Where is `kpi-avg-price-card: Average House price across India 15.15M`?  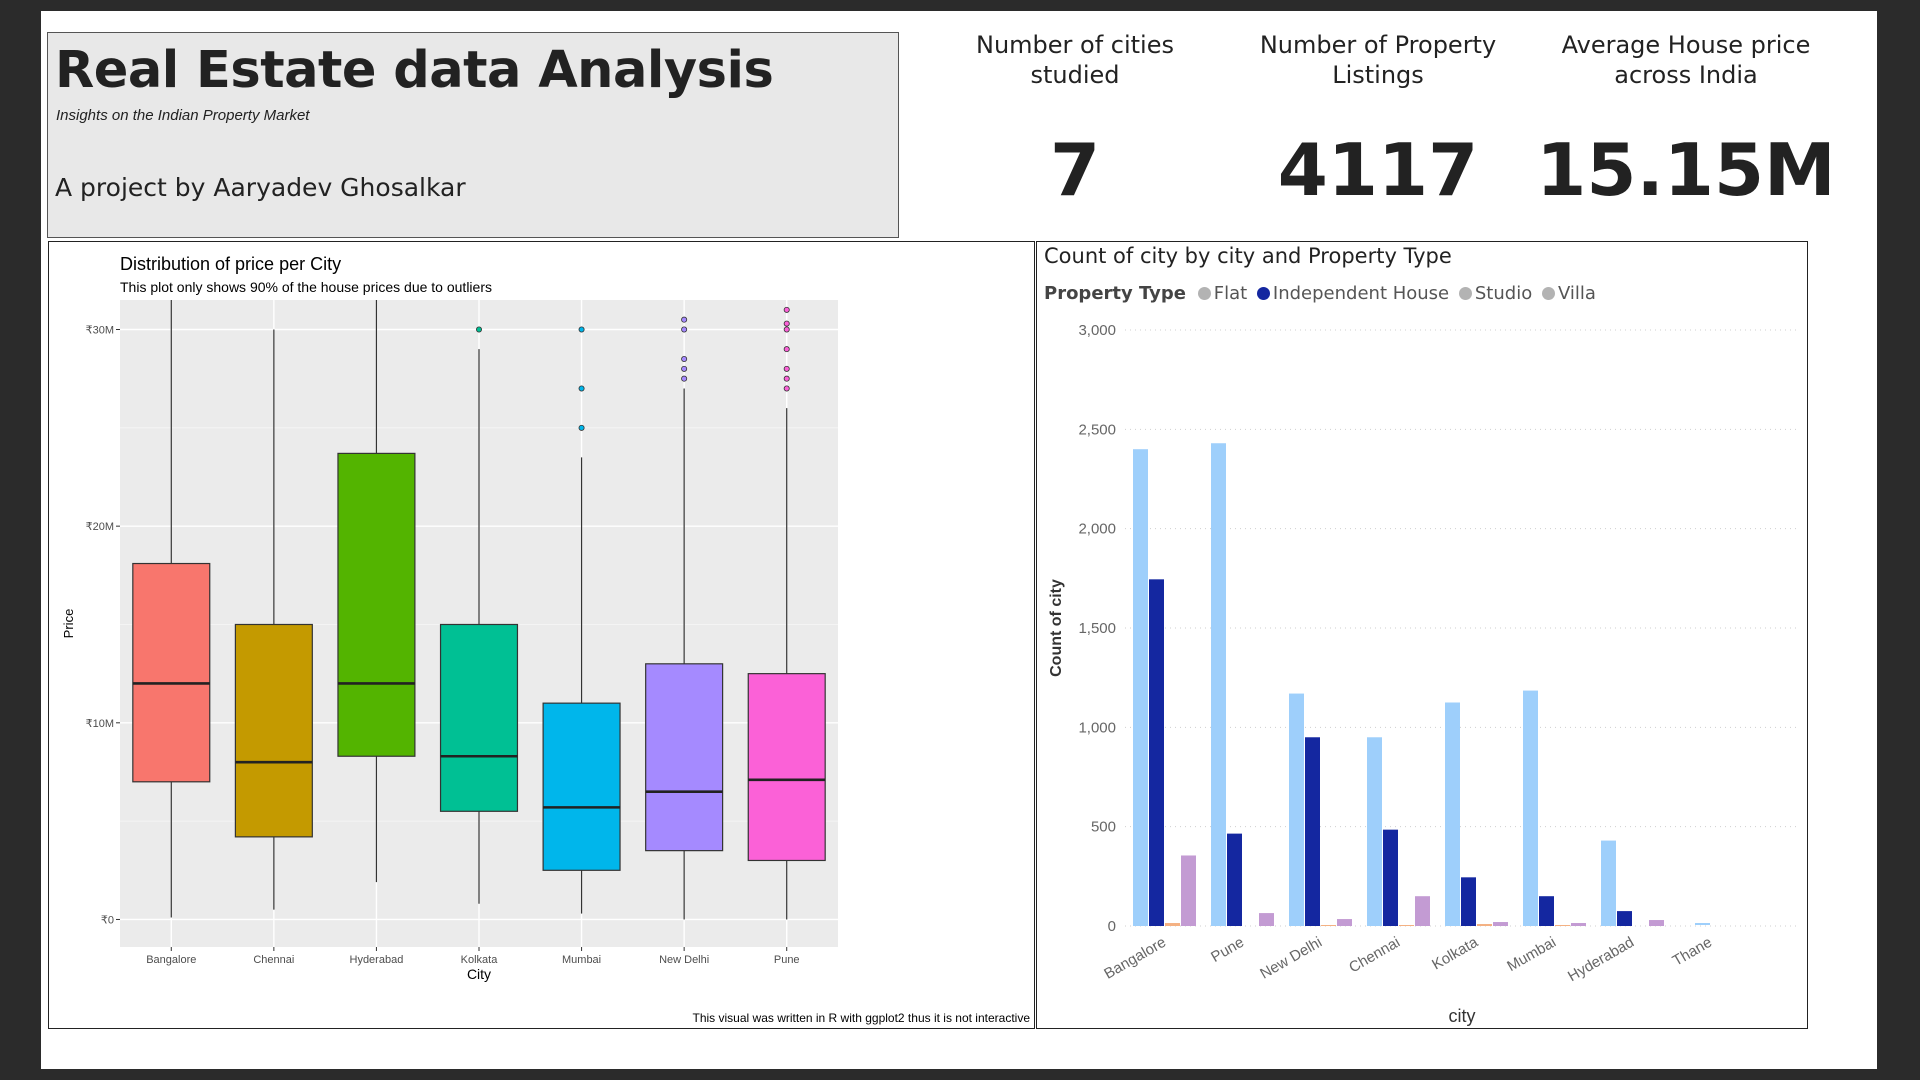 kpi-avg-price-card: Average House price across India 15.15M is located at coordinates (1686, 119).